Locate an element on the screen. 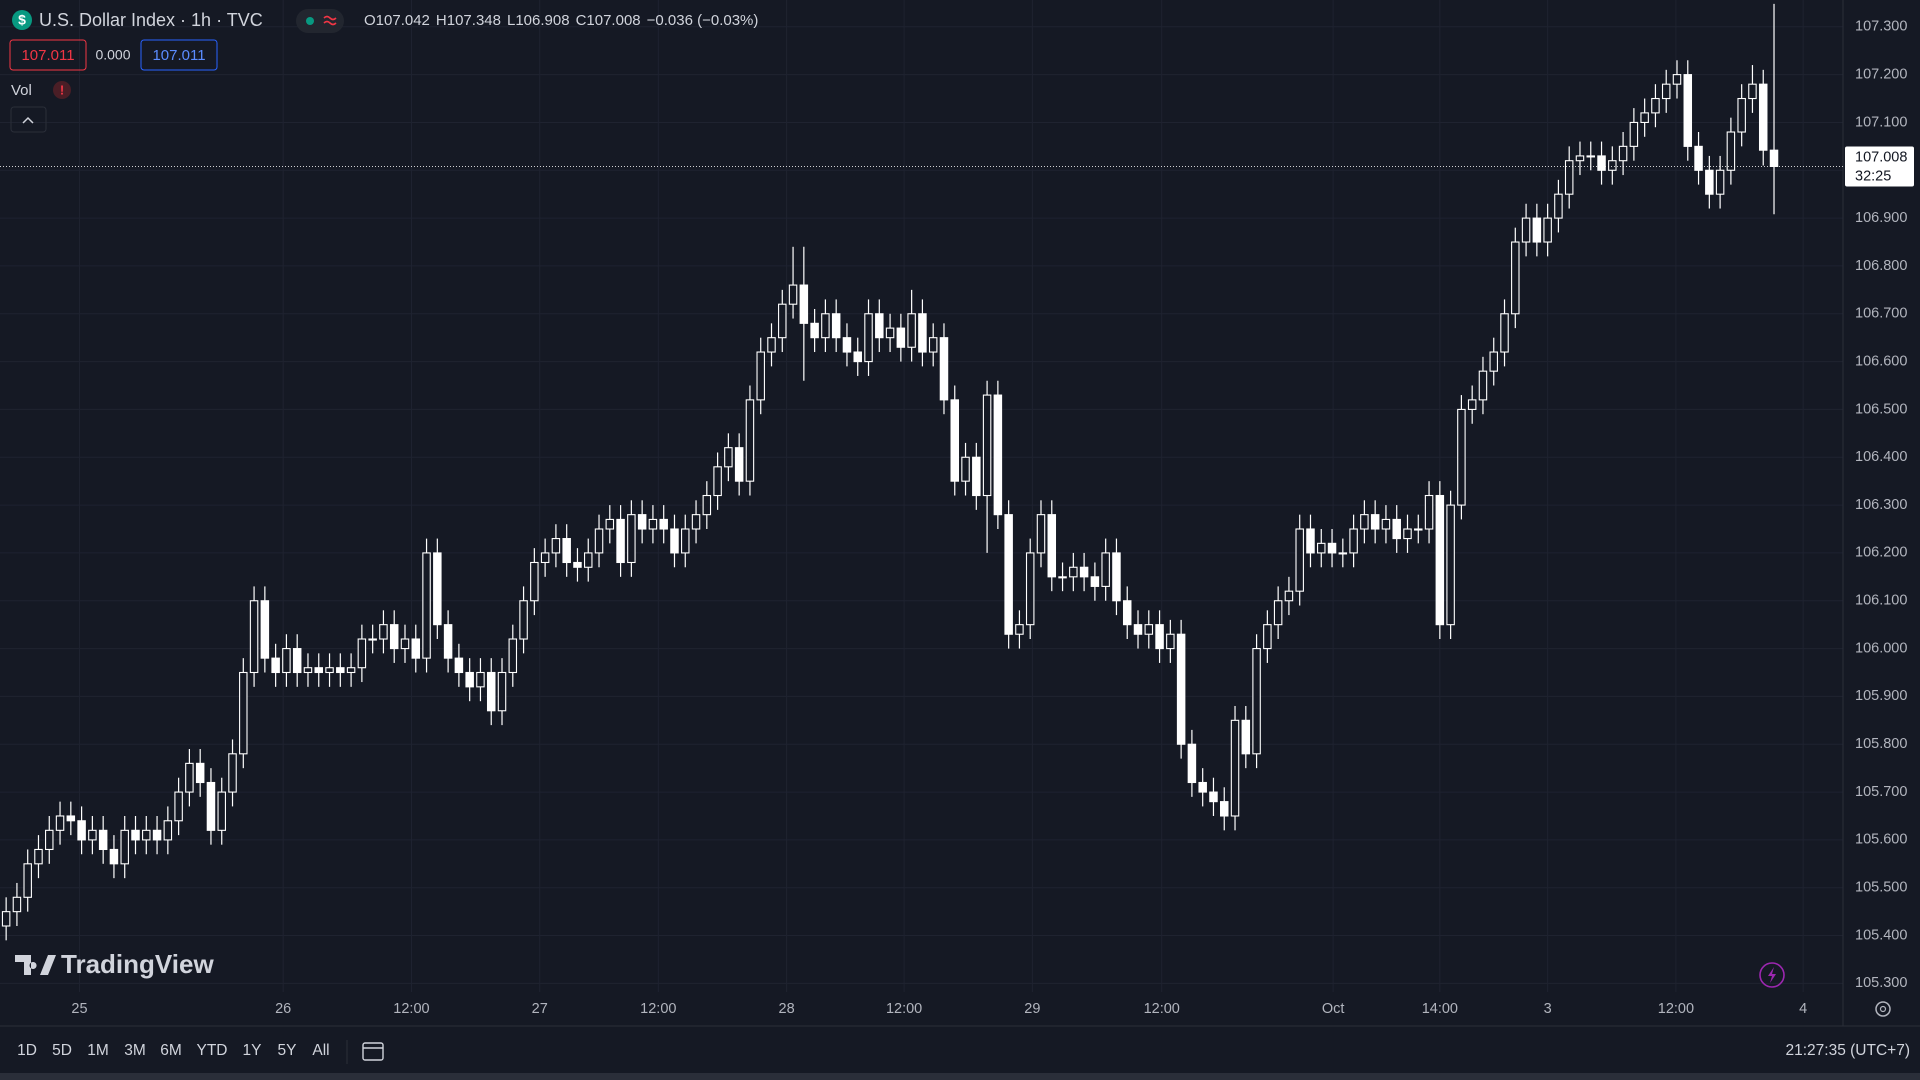  y-tick-label: 106.300 is located at coordinates (1881, 505).